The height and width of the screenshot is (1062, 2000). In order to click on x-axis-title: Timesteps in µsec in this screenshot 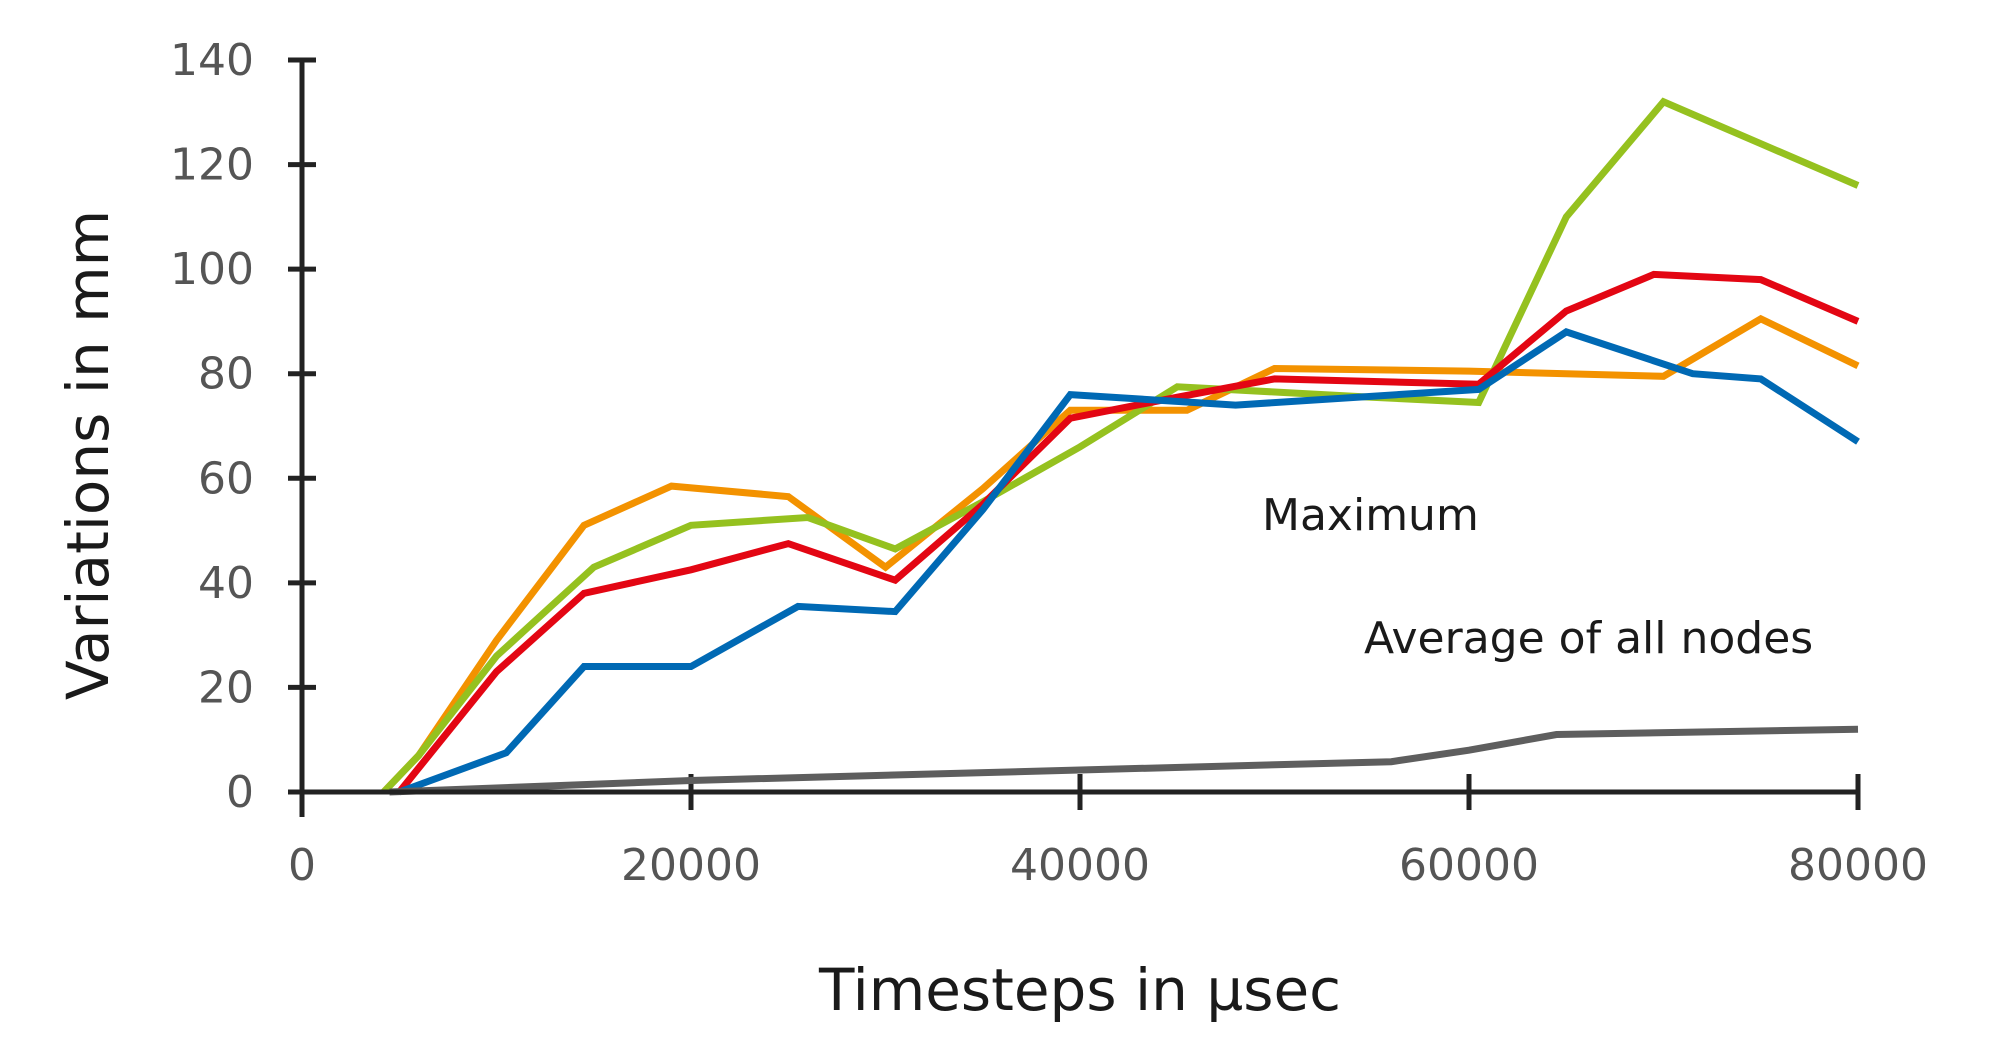, I will do `click(1079, 990)`.